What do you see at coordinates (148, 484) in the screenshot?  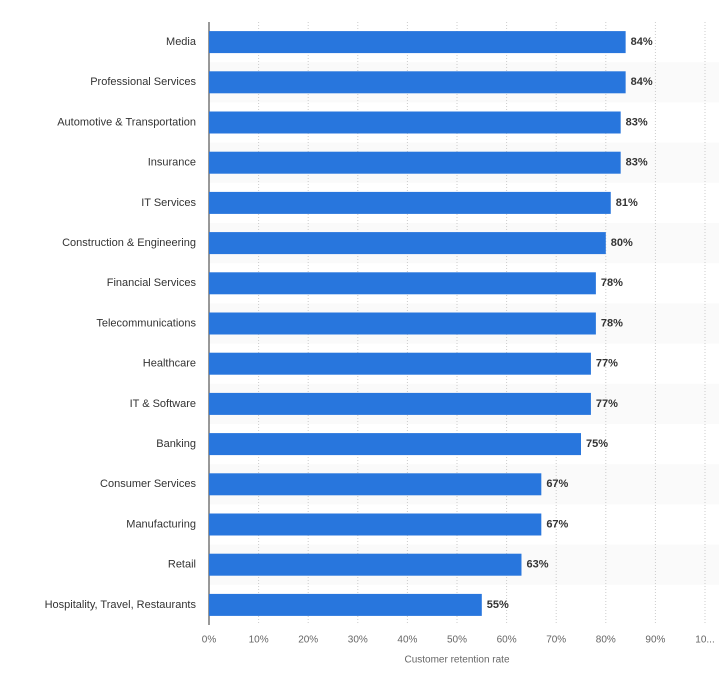 I see `y-tick-label: Consumer Services` at bounding box center [148, 484].